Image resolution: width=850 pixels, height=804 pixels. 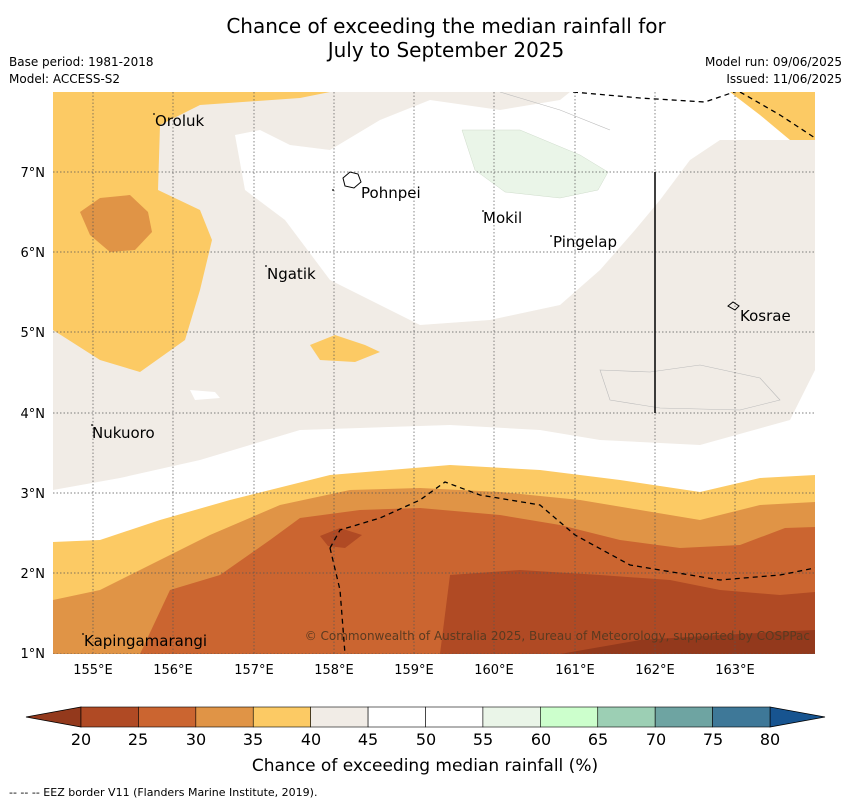 I want to click on colorbar-tick: 50, so click(x=426, y=739).